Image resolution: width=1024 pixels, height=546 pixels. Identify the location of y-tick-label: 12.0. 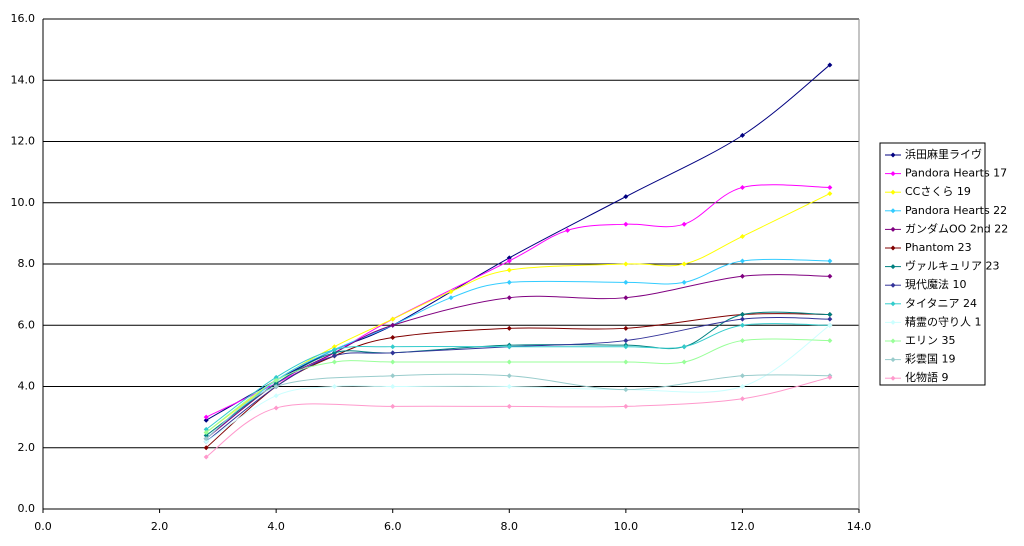
(23, 141).